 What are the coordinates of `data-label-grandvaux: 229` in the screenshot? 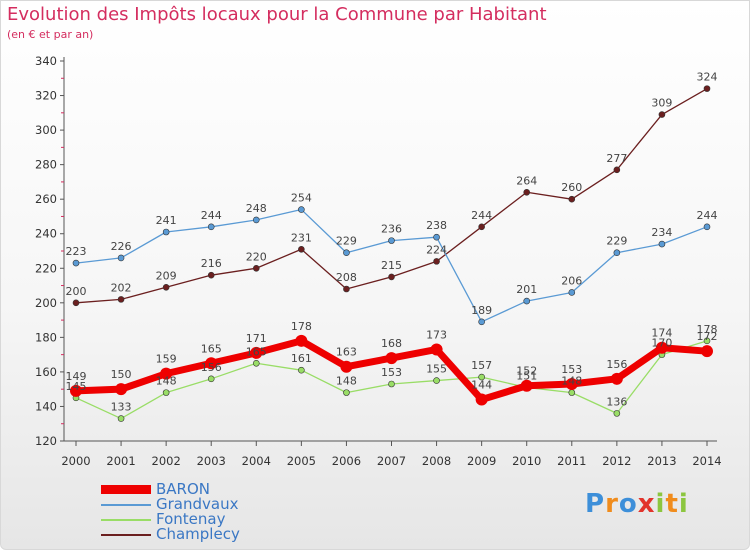 It's located at (616, 241).